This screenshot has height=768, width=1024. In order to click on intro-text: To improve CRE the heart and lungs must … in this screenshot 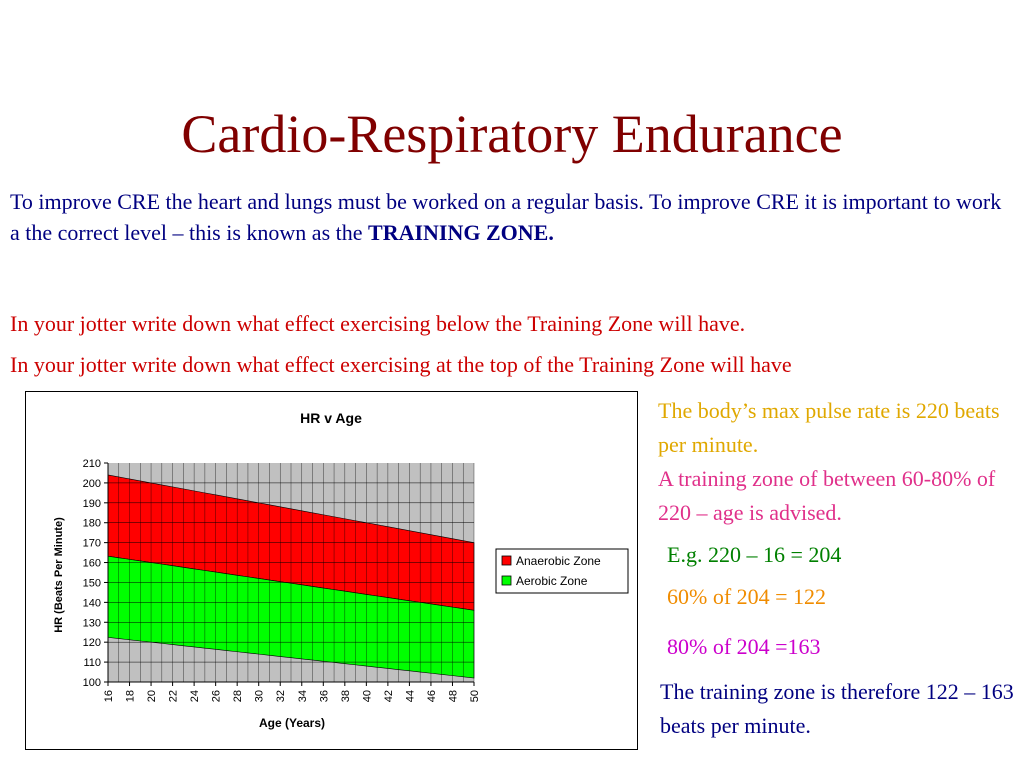, I will do `click(506, 217)`.